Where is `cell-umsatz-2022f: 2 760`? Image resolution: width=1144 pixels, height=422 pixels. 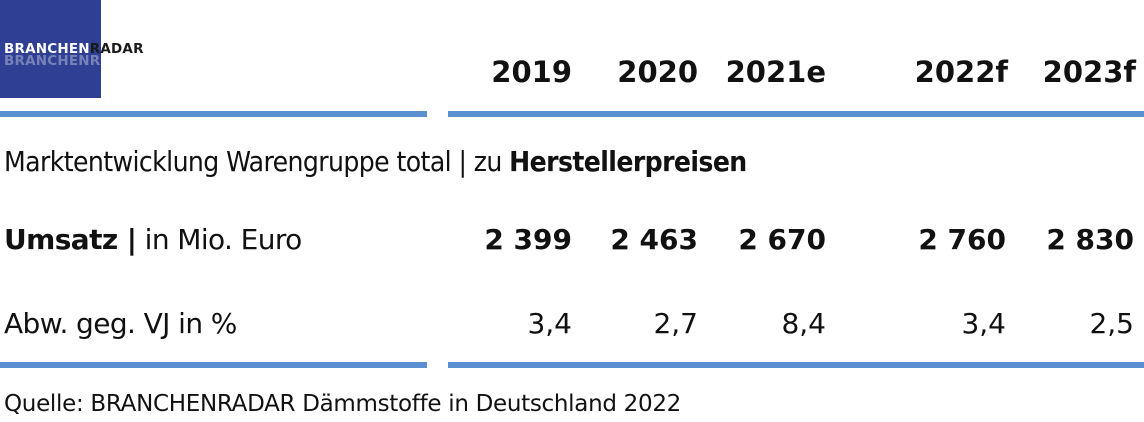
cell-umsatz-2022f: 2 760 is located at coordinates (962, 239).